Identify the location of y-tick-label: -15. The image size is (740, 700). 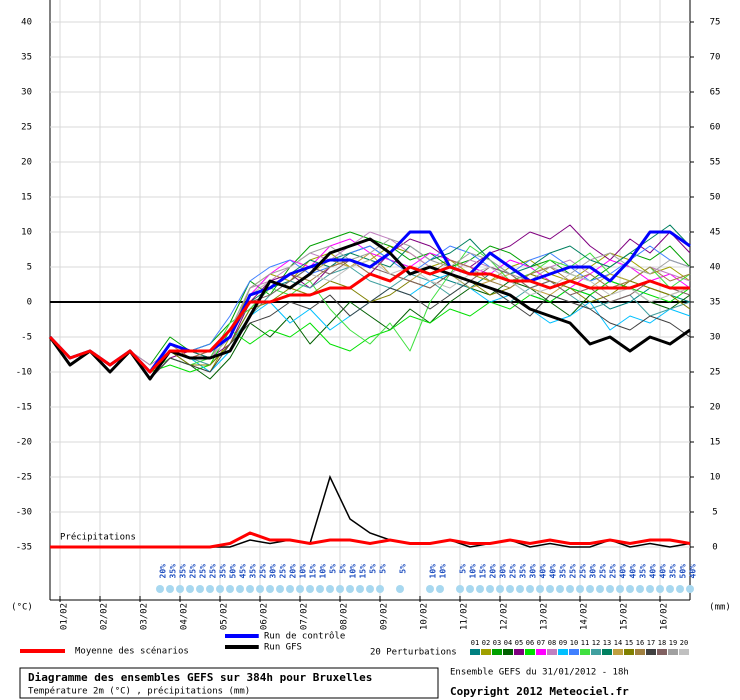
(24, 408).